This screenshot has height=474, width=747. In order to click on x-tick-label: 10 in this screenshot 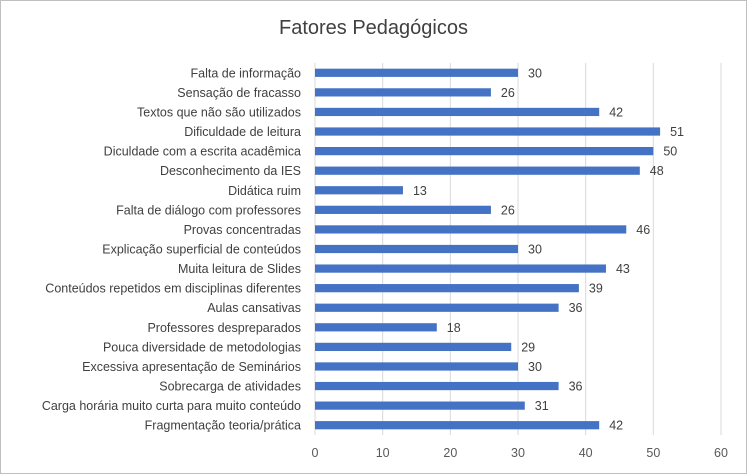, I will do `click(383, 453)`.